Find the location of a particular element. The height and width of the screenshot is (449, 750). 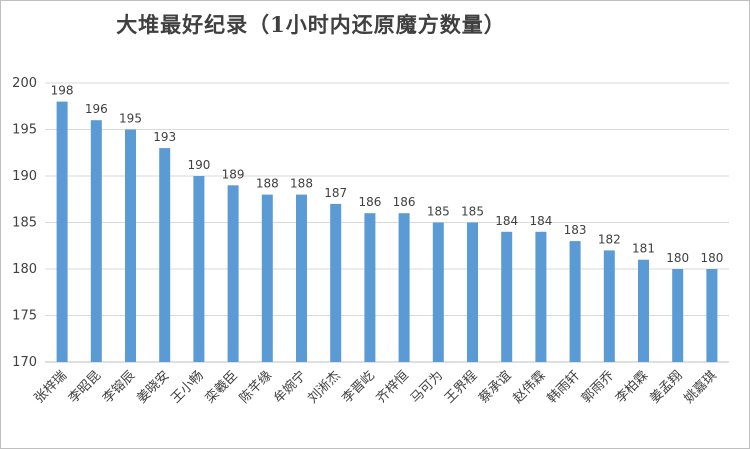

y-tick-label: 195 is located at coordinates (24, 130).